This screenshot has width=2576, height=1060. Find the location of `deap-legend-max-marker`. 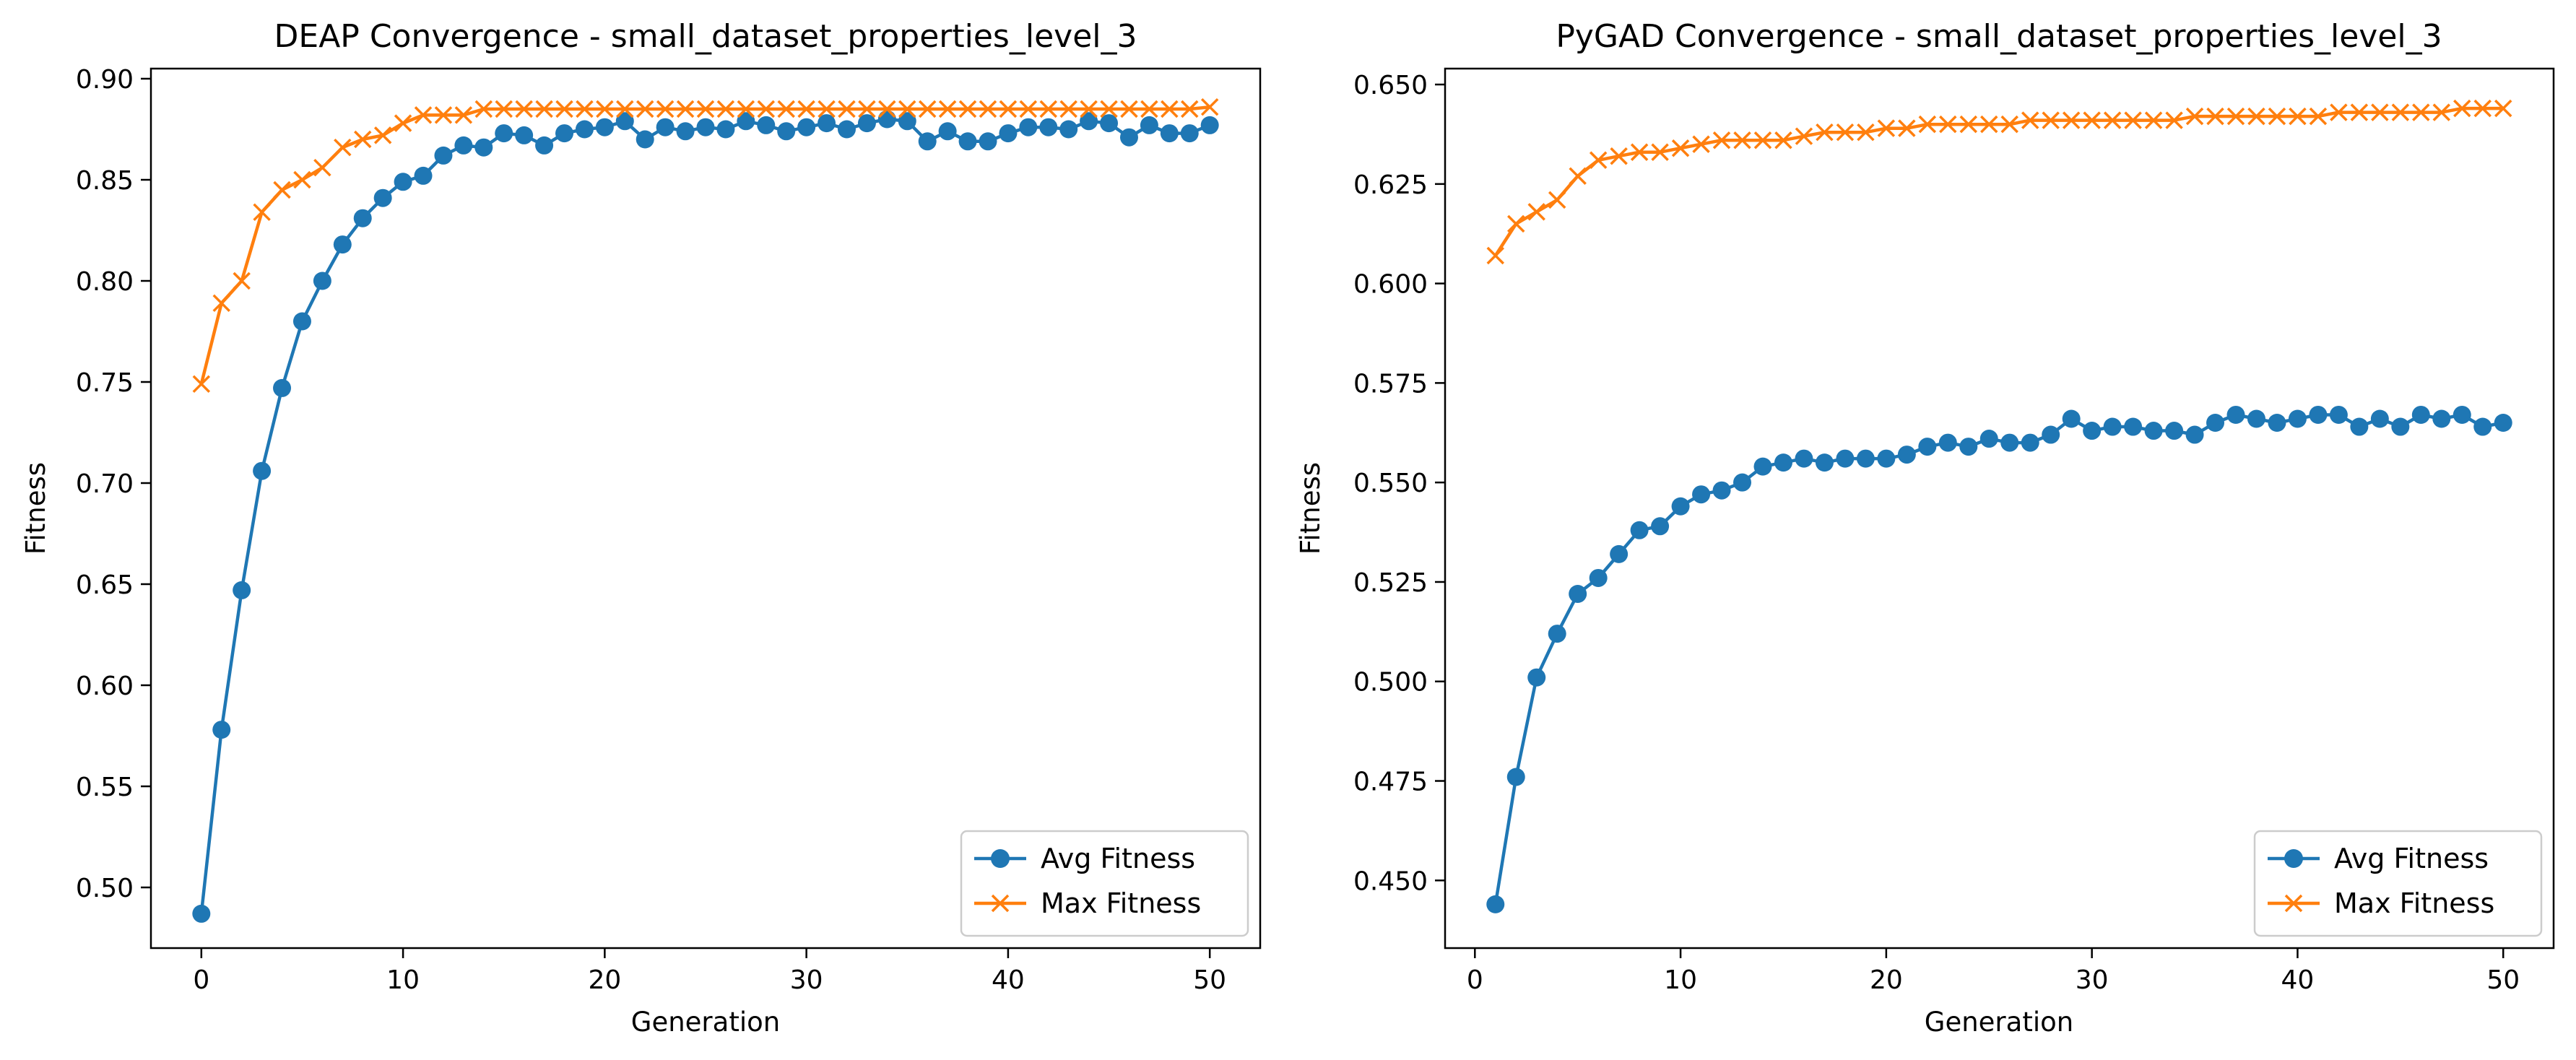

deap-legend-max-marker is located at coordinates (1000, 903).